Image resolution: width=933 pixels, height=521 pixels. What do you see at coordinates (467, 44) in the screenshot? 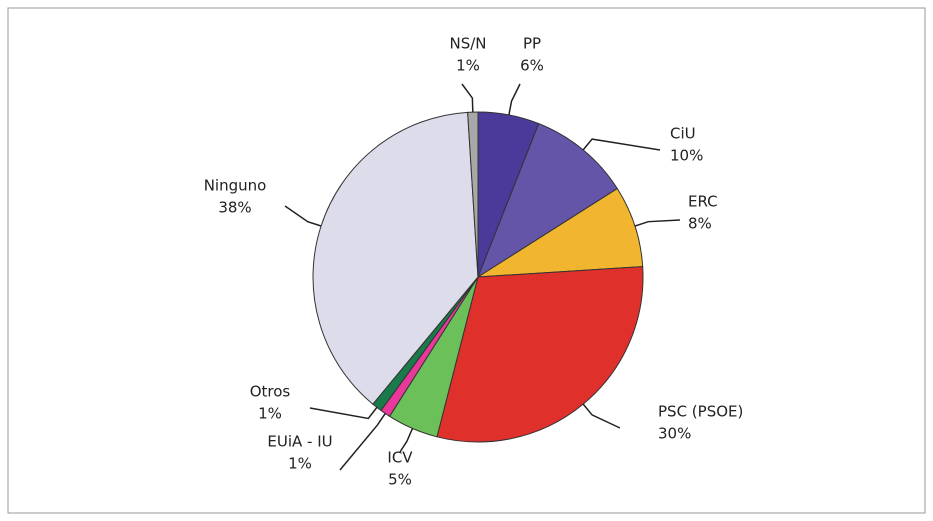
I see `slice-label: NS/N` at bounding box center [467, 44].